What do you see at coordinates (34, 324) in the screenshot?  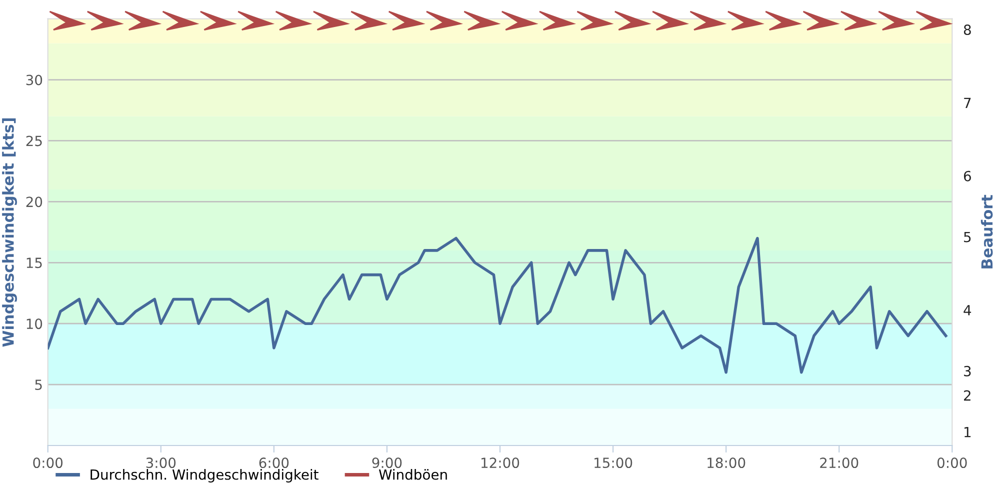 I see `y-tick-label: 10` at bounding box center [34, 324].